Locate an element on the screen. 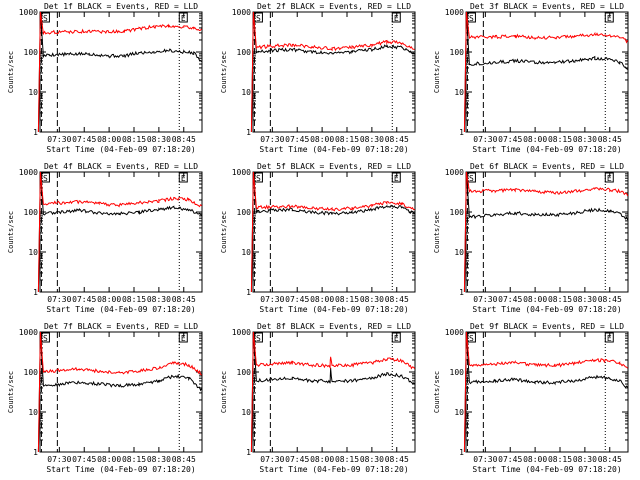  panel-title: Det 4f BLACK = Events, RED = LLD is located at coordinates (121, 166).